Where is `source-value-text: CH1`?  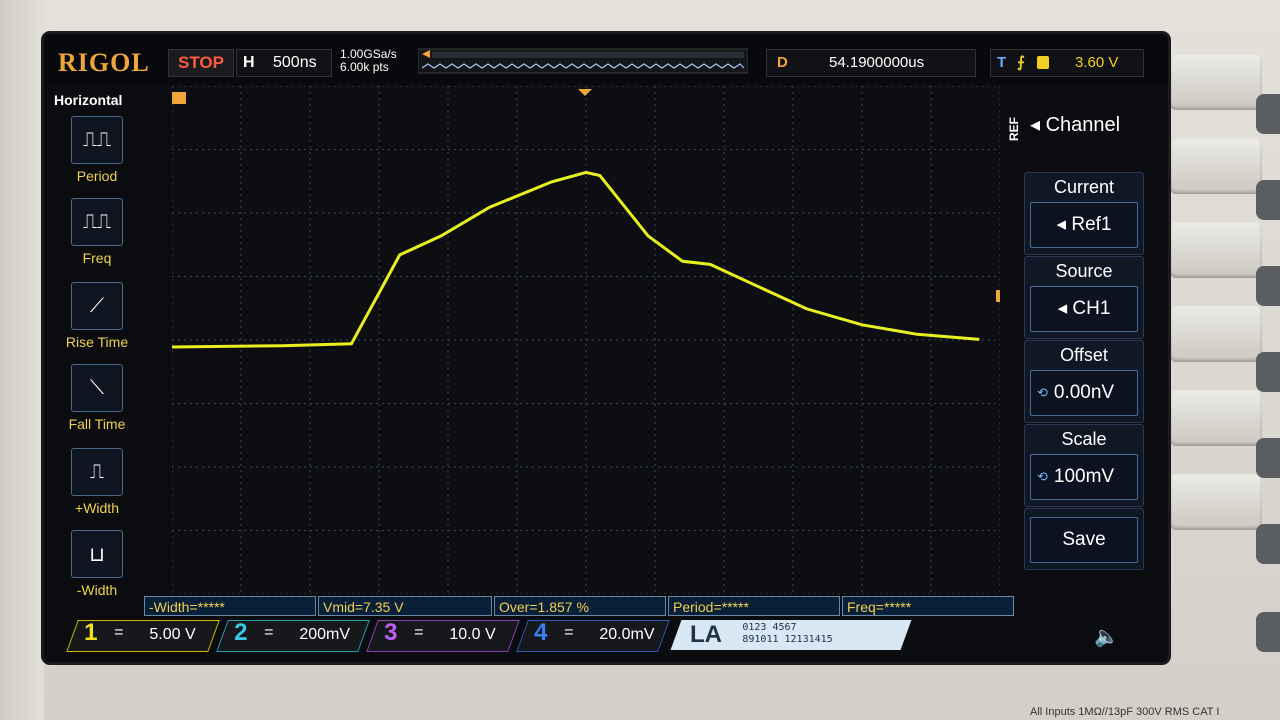
source-value-text: CH1 is located at coordinates (1091, 308).